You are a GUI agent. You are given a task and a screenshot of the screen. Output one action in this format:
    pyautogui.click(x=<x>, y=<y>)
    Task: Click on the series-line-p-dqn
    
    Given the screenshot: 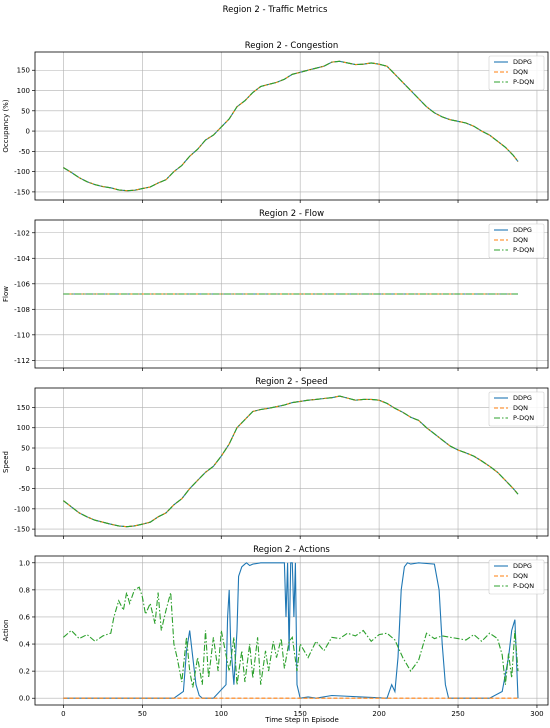 What is the action you would take?
    pyautogui.click(x=291, y=637)
    